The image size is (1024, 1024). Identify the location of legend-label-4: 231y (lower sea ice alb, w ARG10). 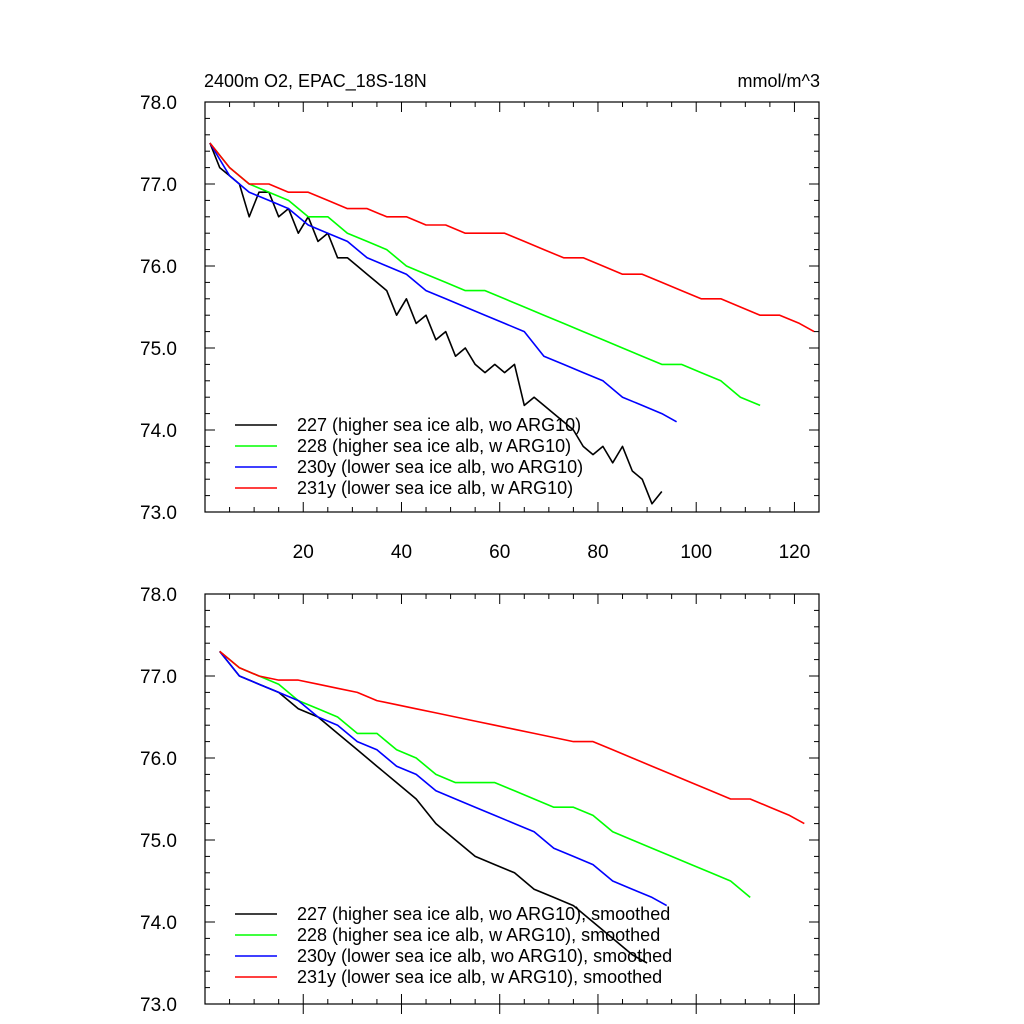
(435, 488).